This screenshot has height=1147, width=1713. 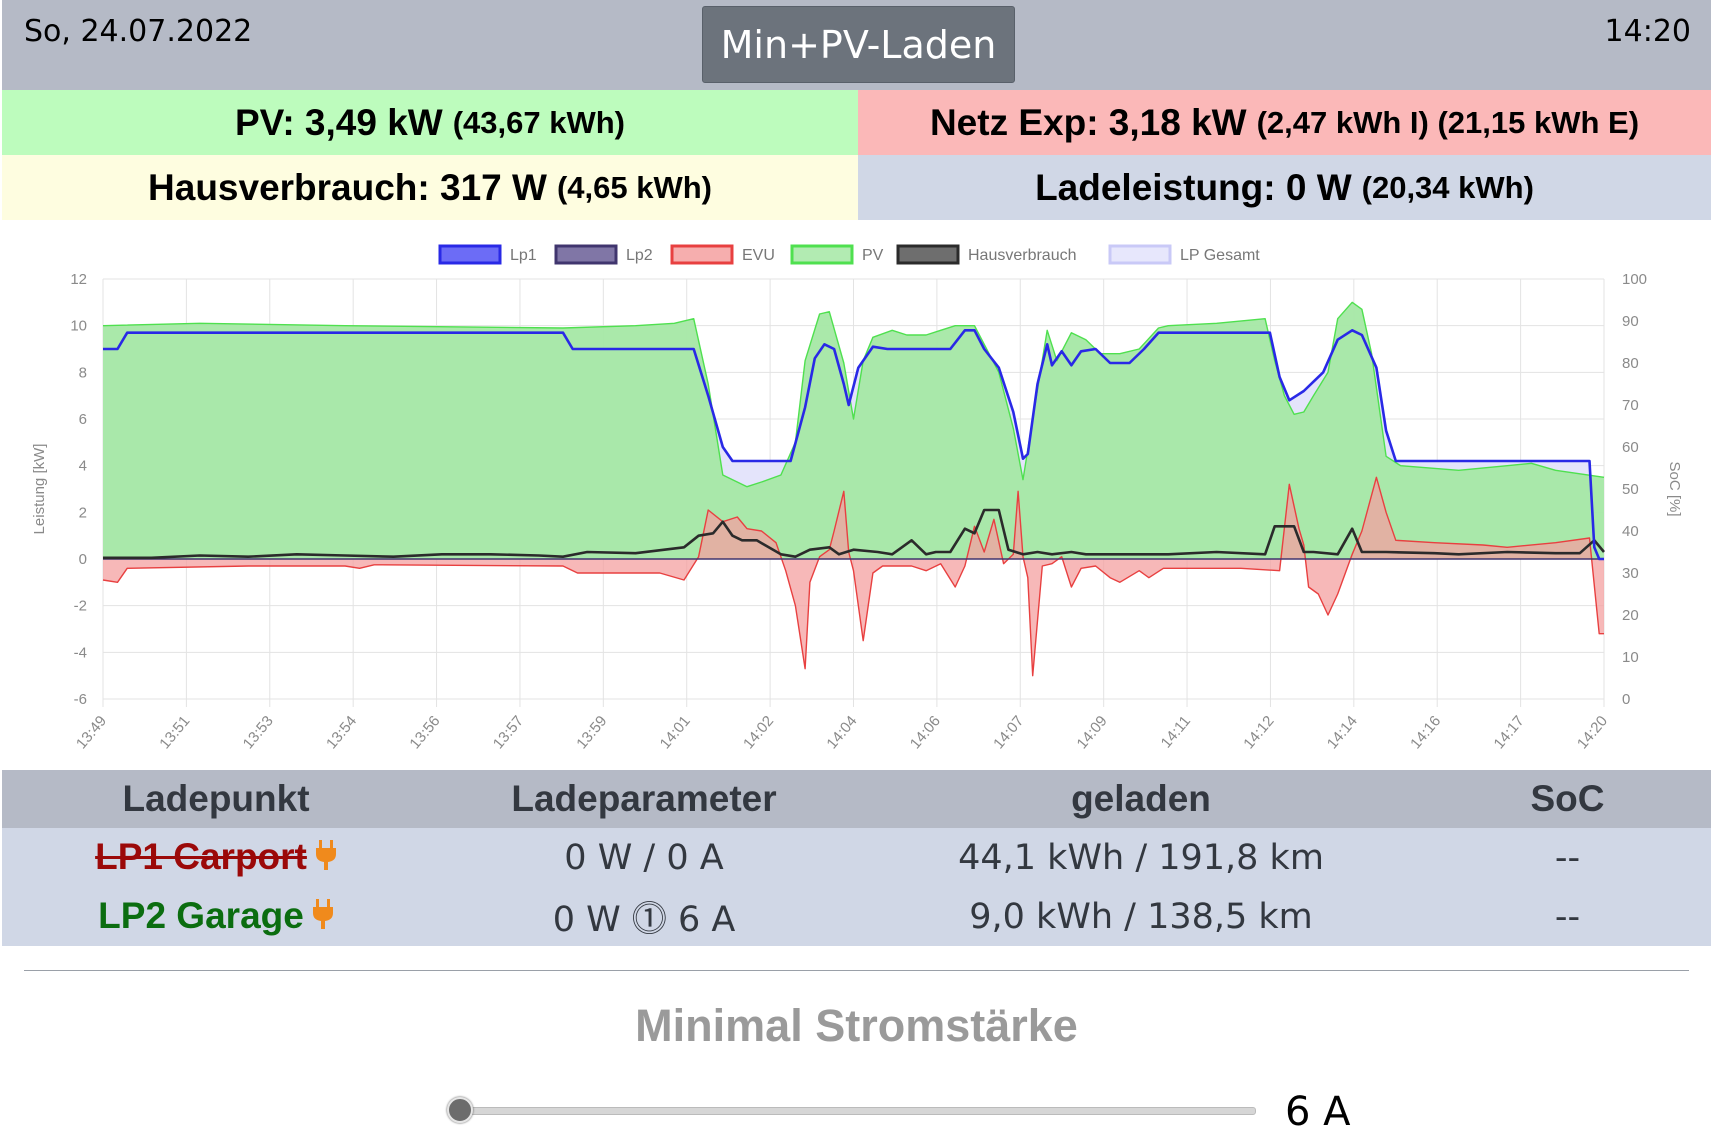 I want to click on charge-point-cell: LP2 Garage, so click(x=216, y=916).